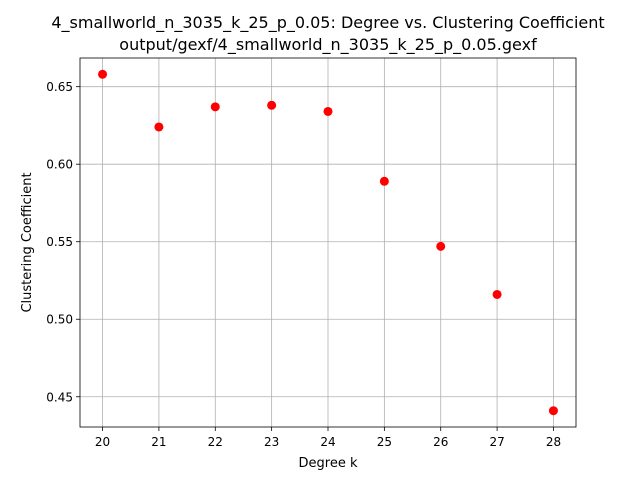 The height and width of the screenshot is (480, 640). What do you see at coordinates (215, 442) in the screenshot?
I see `x-tick-label: 22` at bounding box center [215, 442].